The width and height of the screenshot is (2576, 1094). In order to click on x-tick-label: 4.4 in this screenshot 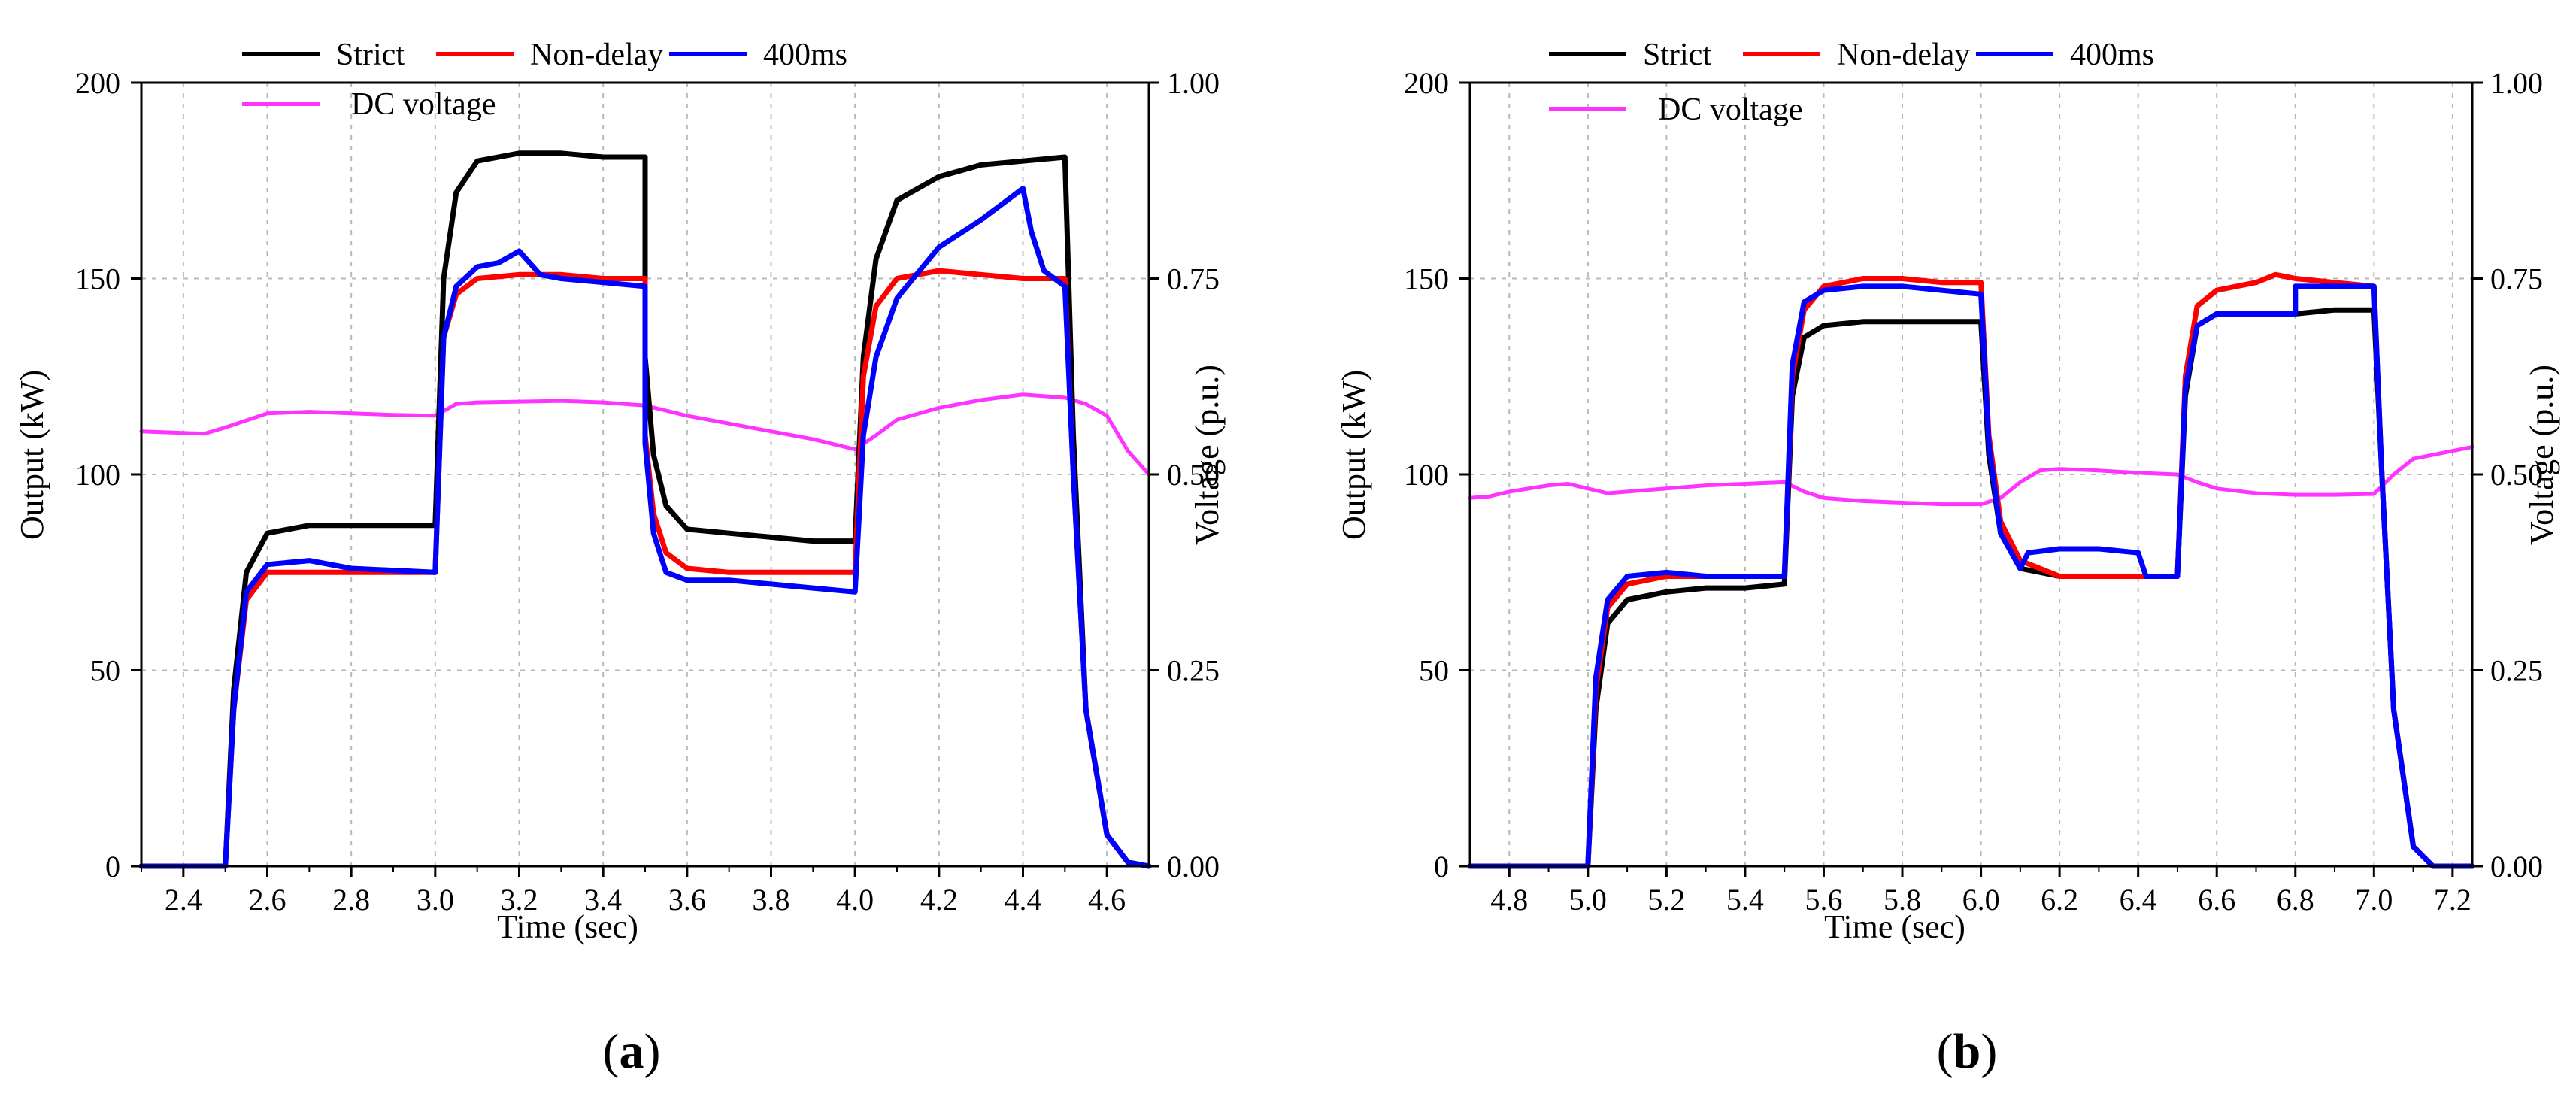, I will do `click(1023, 900)`.